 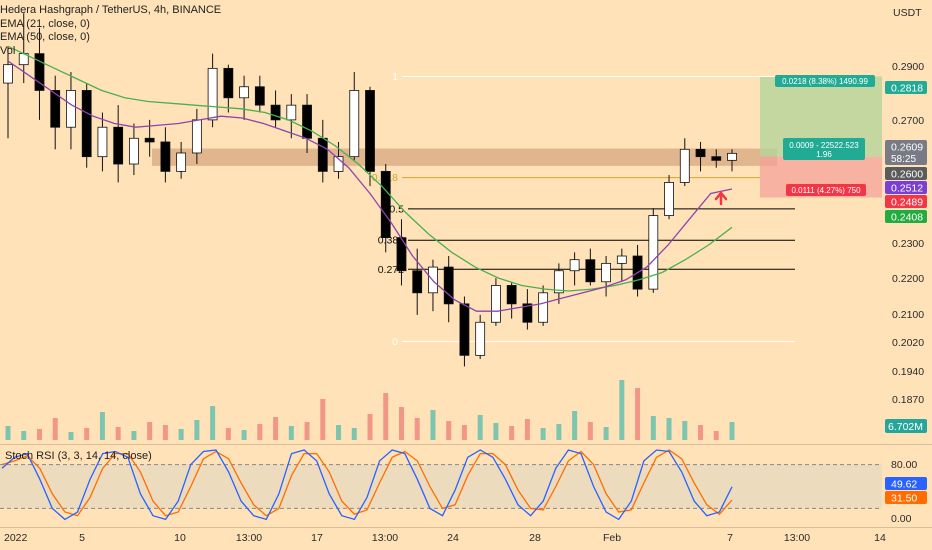 What do you see at coordinates (903, 159) in the screenshot?
I see `price-tag-subtext: 58:25` at bounding box center [903, 159].